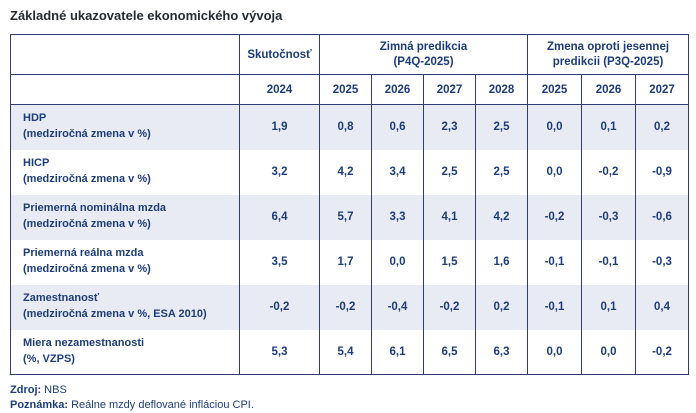 The width and height of the screenshot is (696, 413). Describe the element at coordinates (501, 89) in the screenshot. I see `year-header-2028: 2028` at that location.